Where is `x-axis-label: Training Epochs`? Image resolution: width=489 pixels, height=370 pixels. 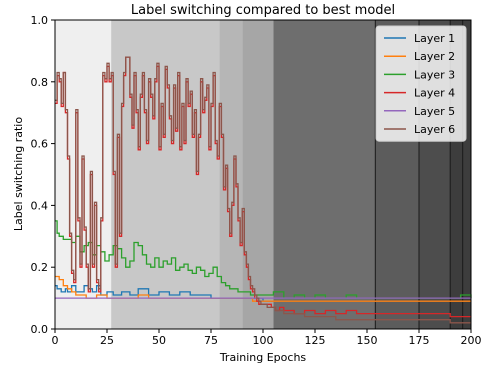
x-axis-label: Training Epochs is located at coordinates (263, 357).